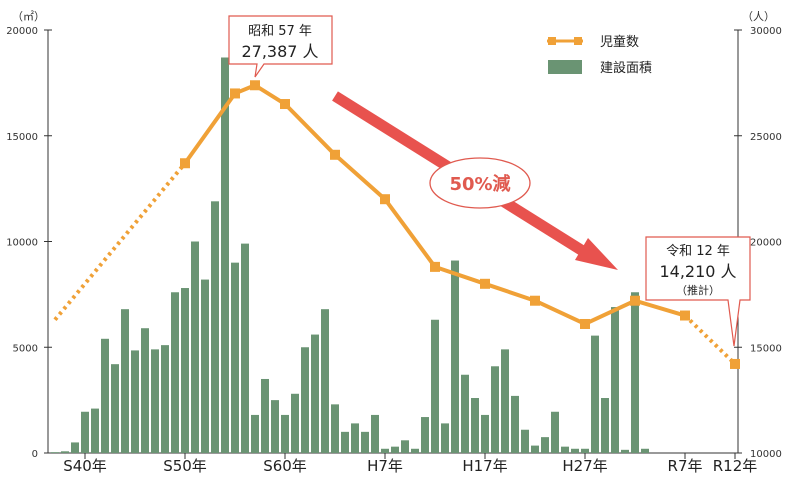 The image size is (800, 487). Describe the element at coordinates (22, 31) in the screenshot. I see `left-tick-label: 20000` at that location.